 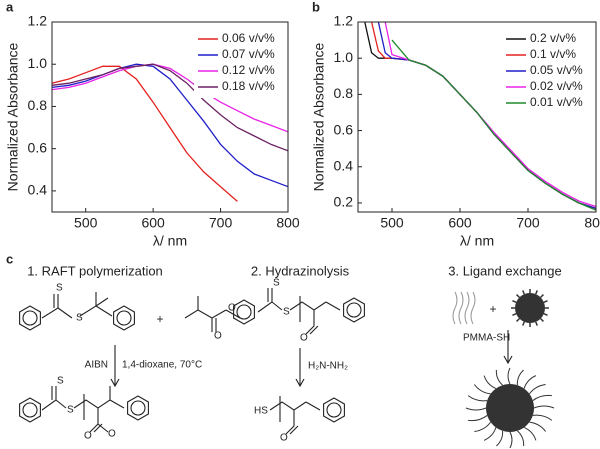 What do you see at coordinates (504, 270) in the screenshot?
I see `step-title: 3. Ligand exchange` at bounding box center [504, 270].